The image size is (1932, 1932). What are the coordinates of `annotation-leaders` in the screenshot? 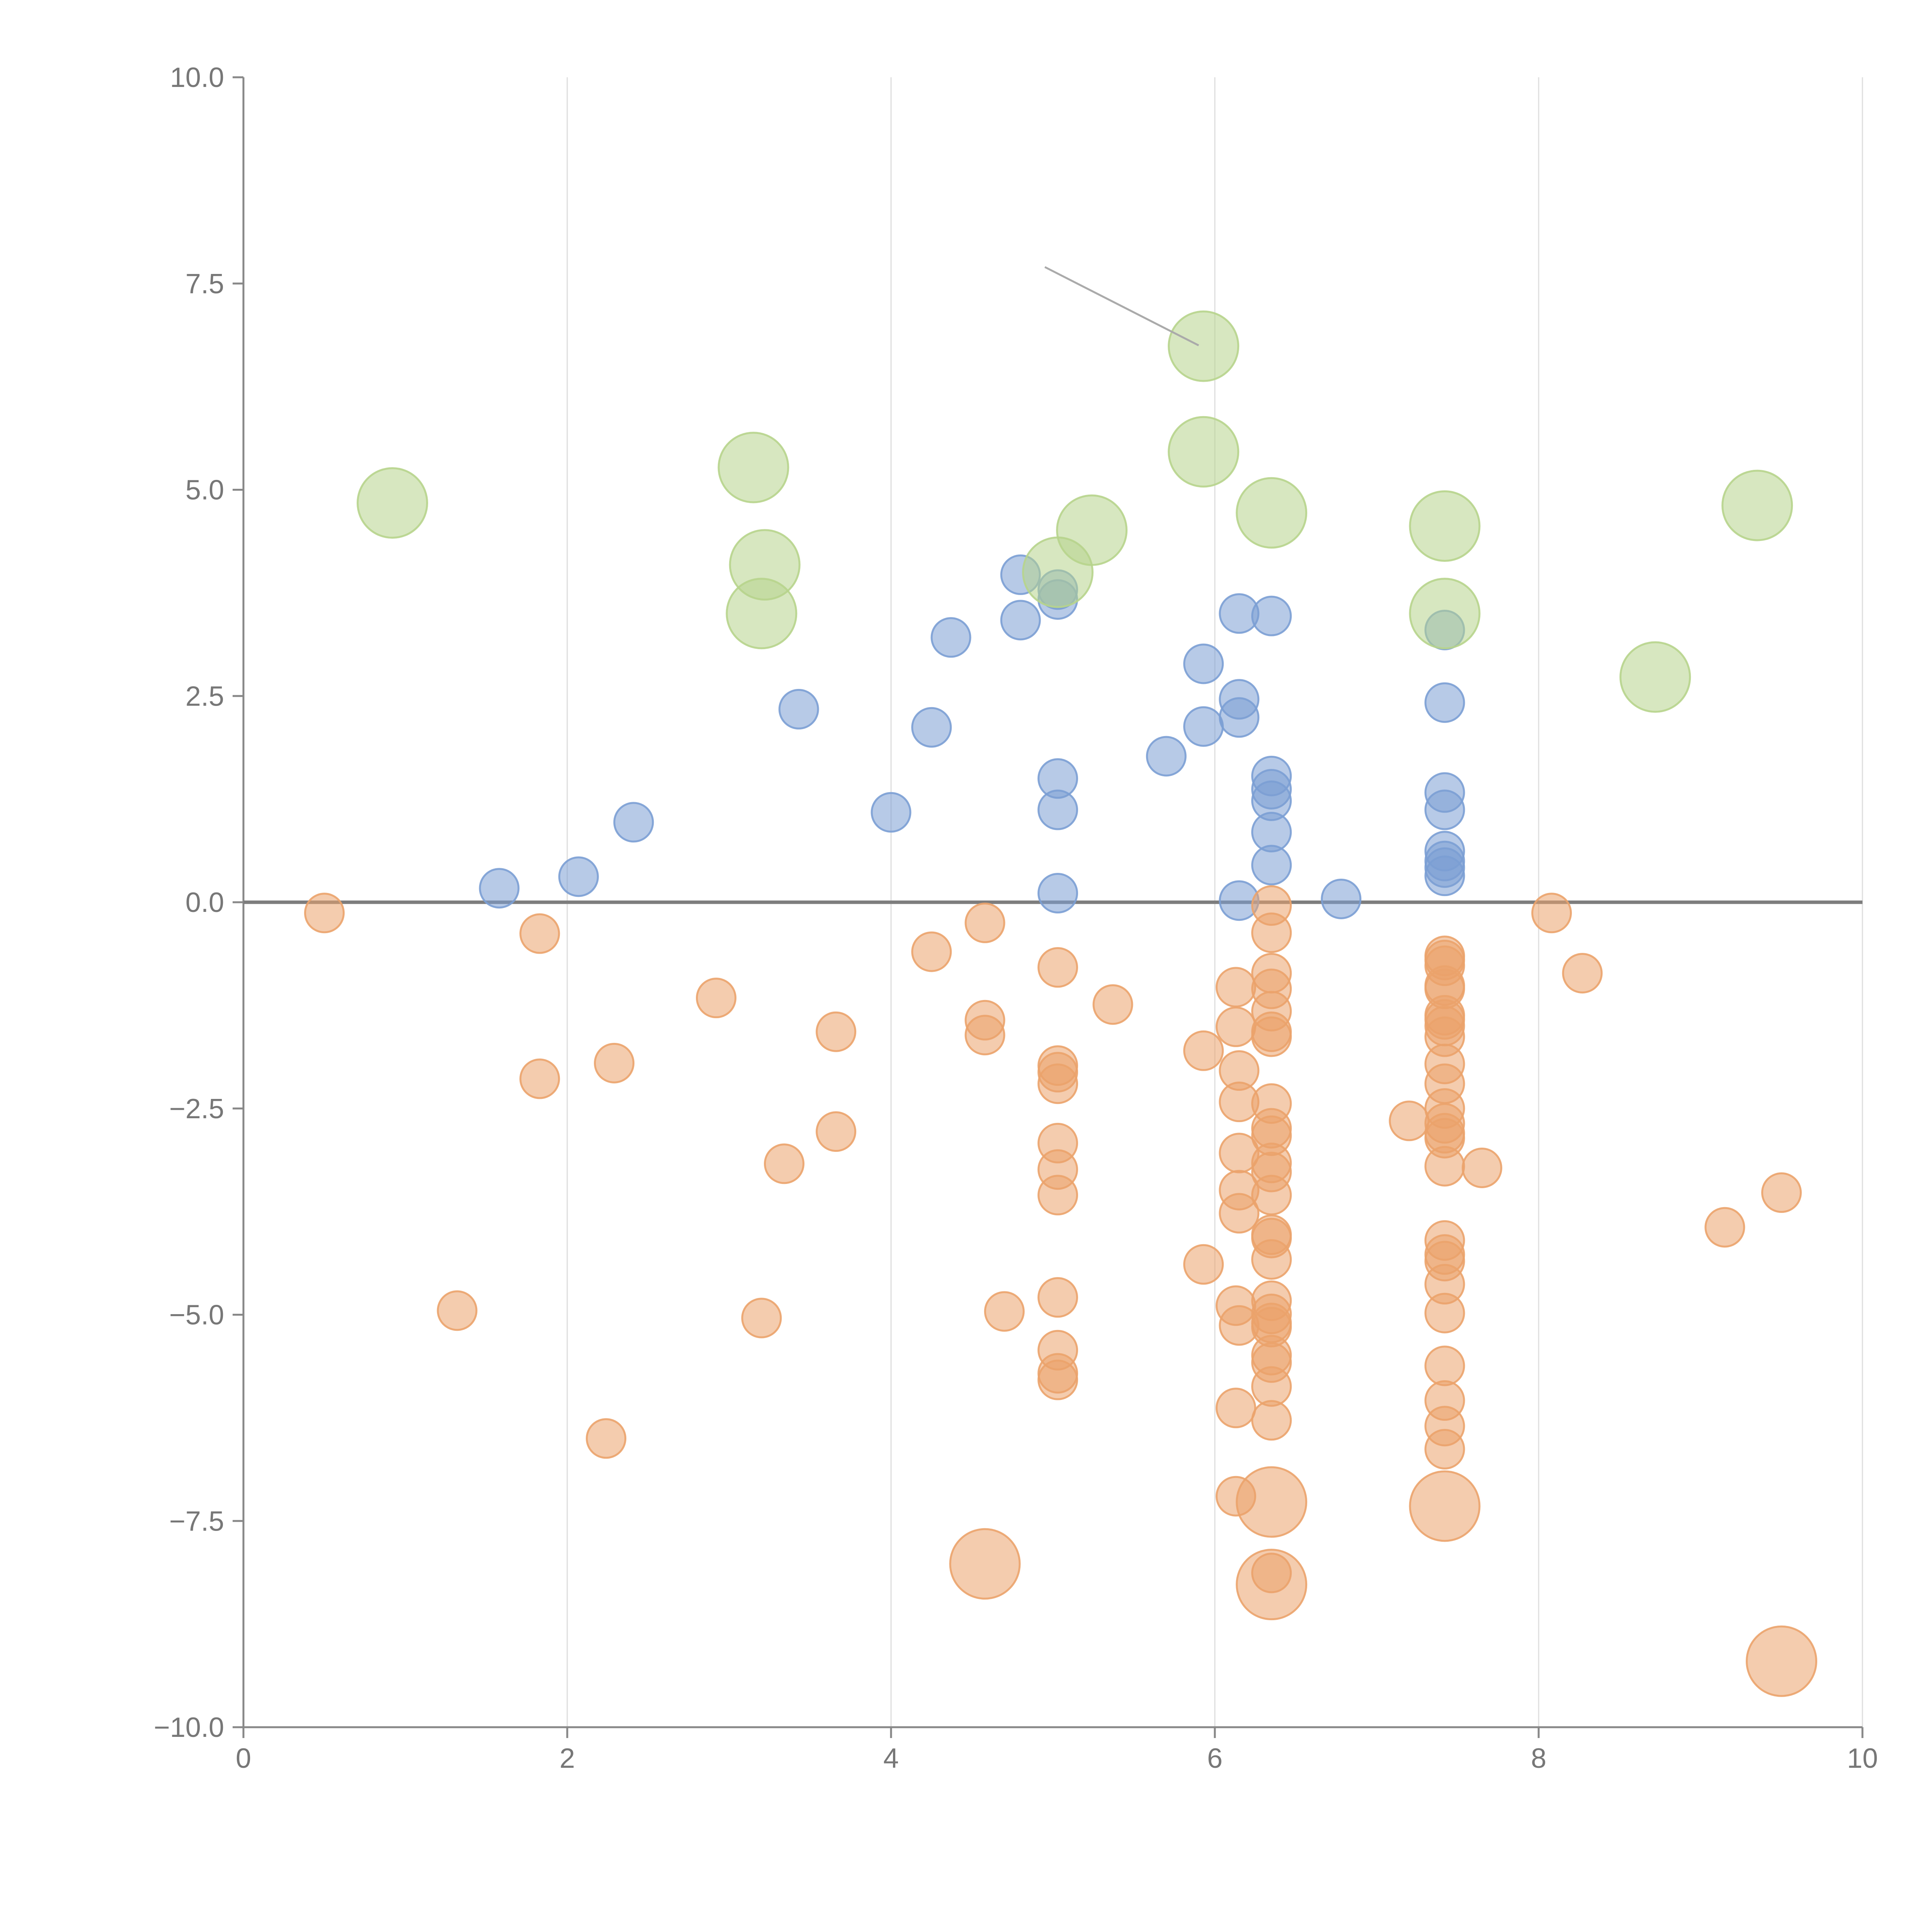 It's located at (1121, 307).